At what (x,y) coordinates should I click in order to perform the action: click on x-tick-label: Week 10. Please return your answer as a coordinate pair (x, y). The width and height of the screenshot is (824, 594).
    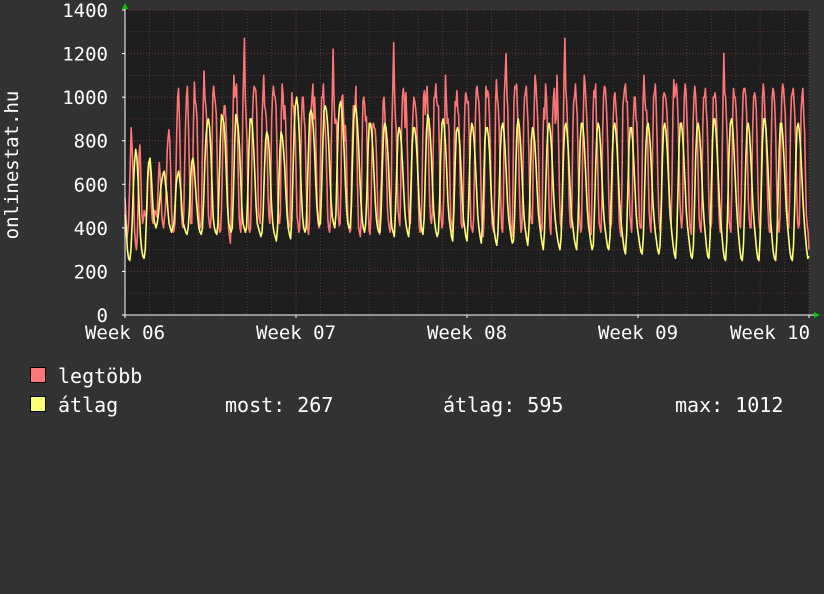
    Looking at the image, I should click on (770, 333).